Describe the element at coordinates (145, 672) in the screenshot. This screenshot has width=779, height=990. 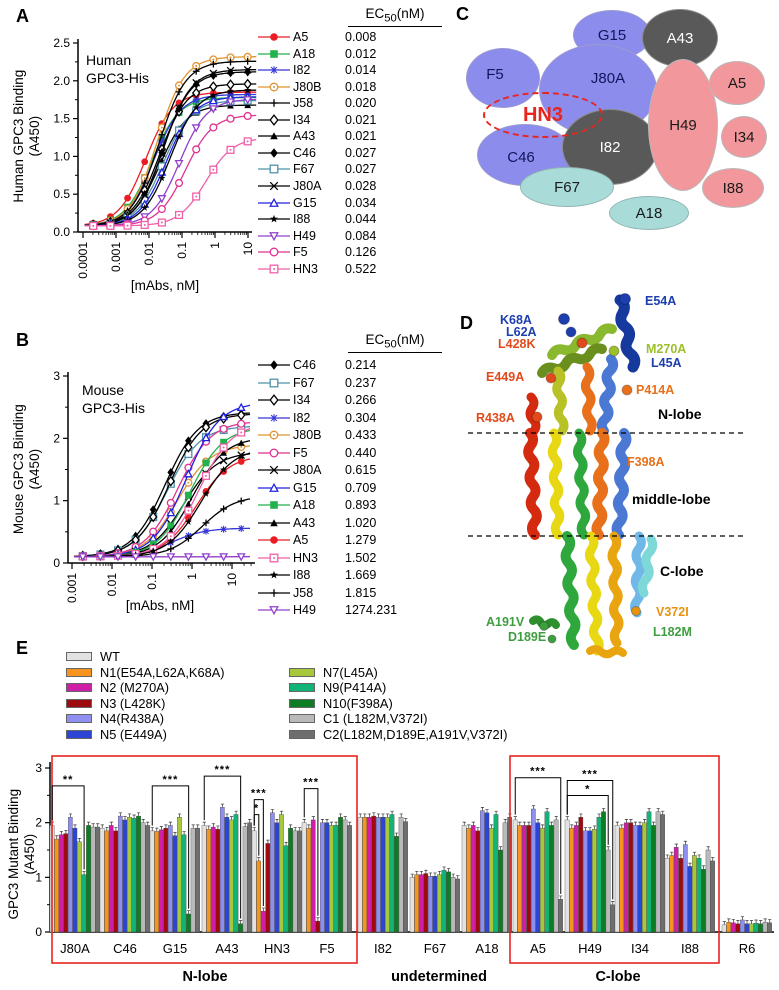
I see `mutant-legend-item: N1(E54A,L62A,K68A)` at that location.